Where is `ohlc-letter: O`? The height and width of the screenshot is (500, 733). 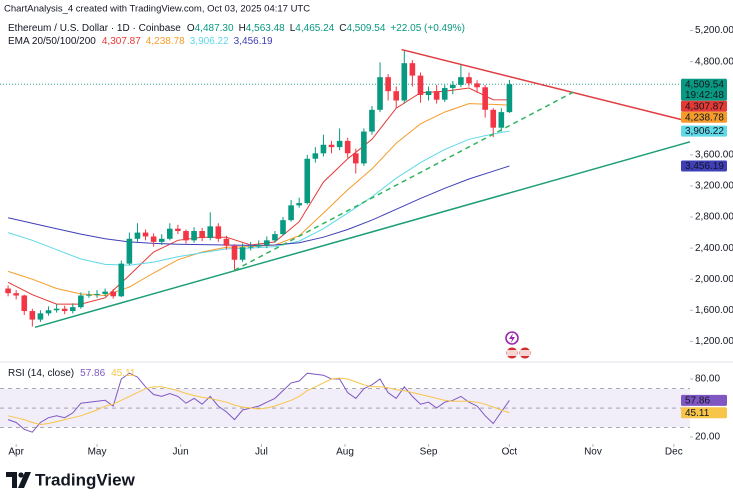 ohlc-letter: O is located at coordinates (191, 28).